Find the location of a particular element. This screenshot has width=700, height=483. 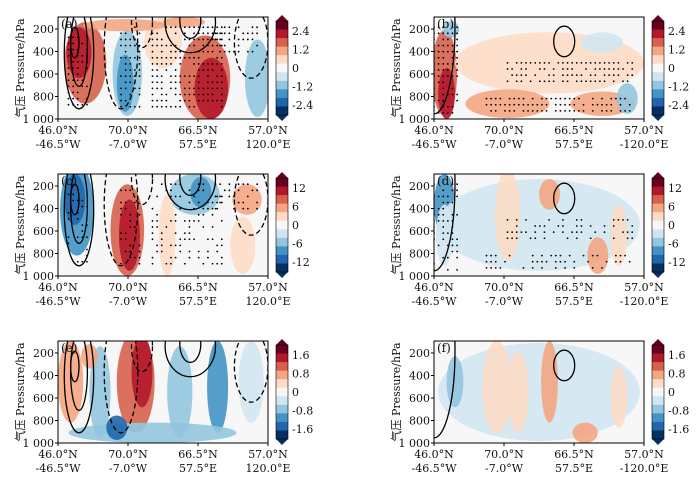

colorbar: 2.4 1.2 0 -1.2 -2.4 is located at coordinates (670, 68).